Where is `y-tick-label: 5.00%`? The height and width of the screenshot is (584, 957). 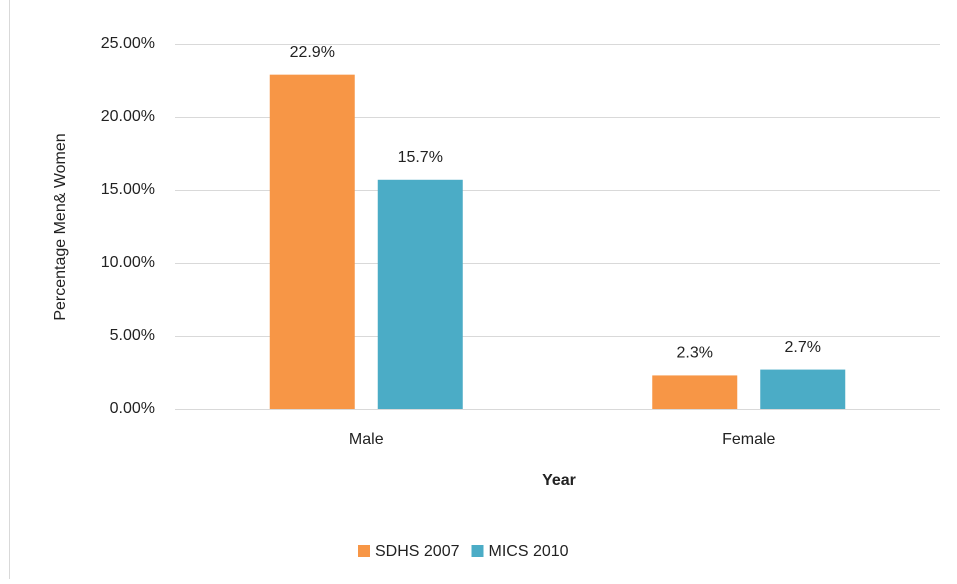 y-tick-label: 5.00% is located at coordinates (132, 335).